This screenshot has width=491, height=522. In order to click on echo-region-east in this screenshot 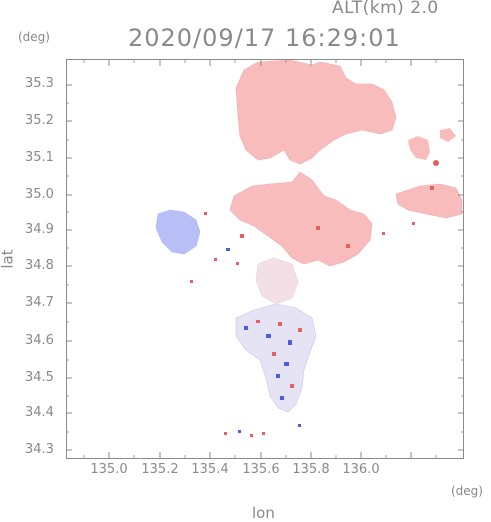, I will do `click(429, 201)`.